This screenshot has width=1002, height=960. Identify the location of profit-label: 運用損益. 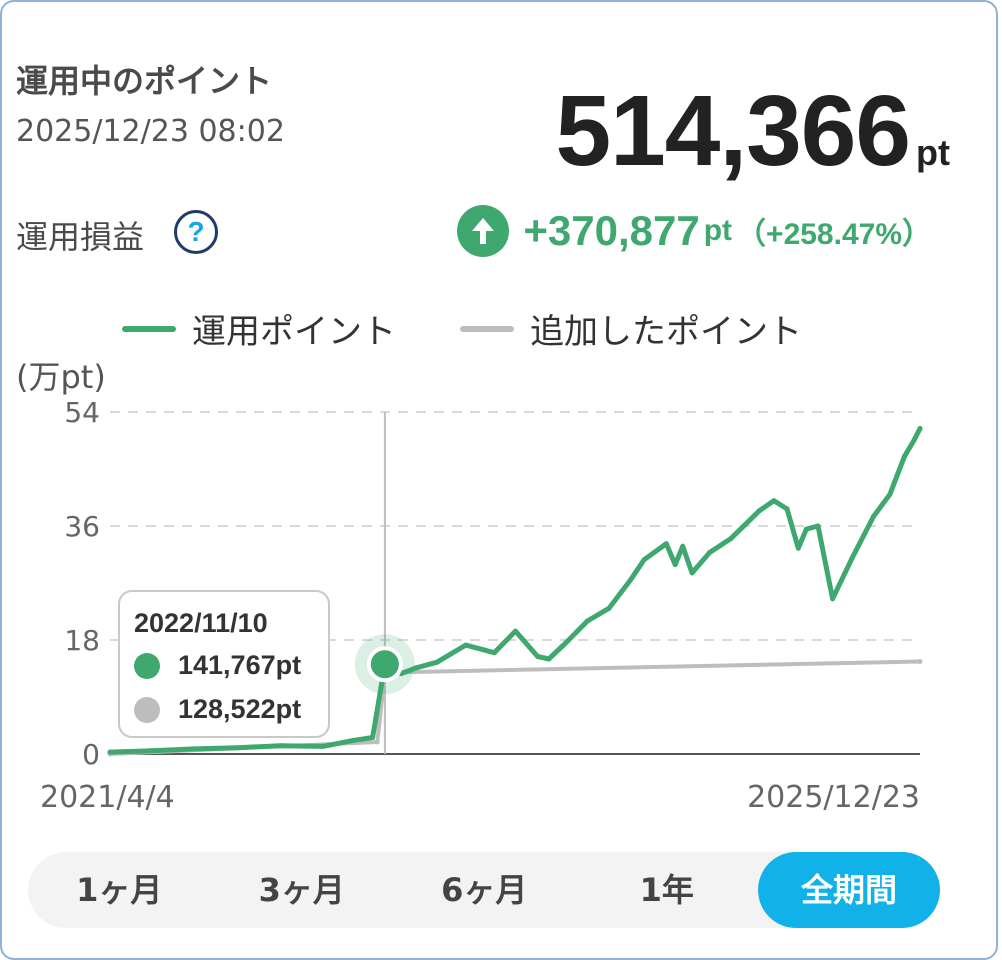
(80, 237).